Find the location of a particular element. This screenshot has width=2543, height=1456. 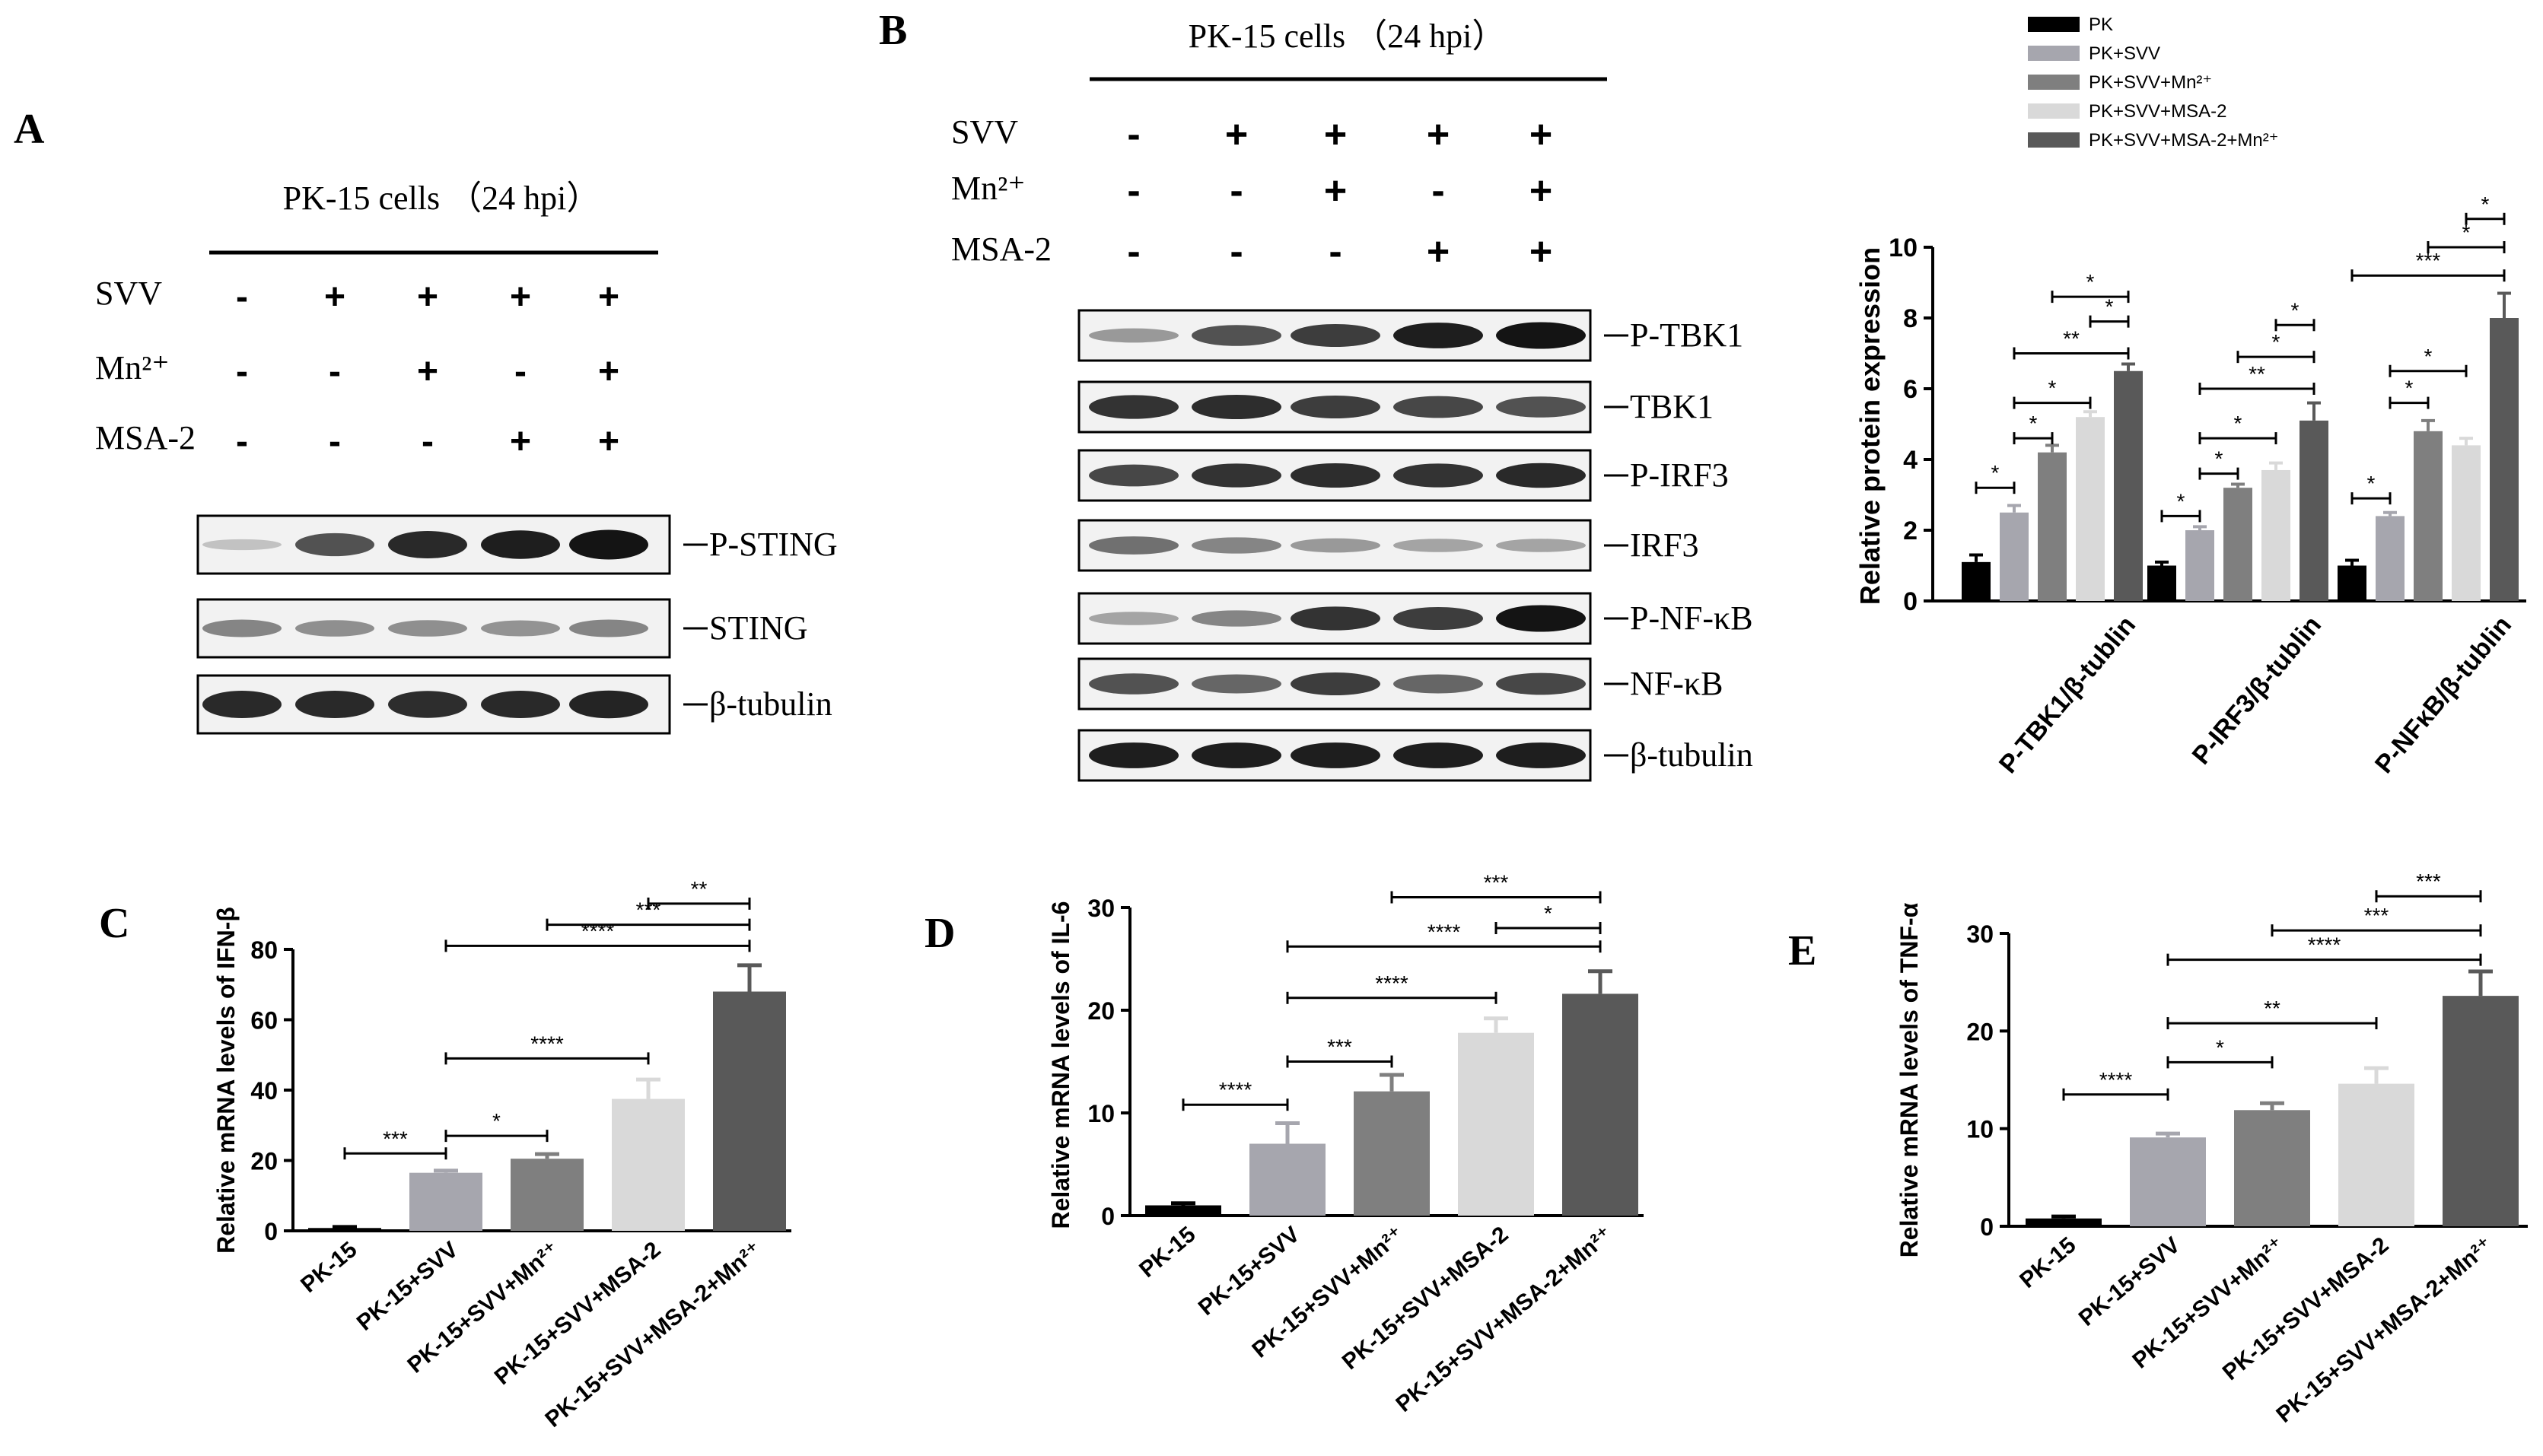

blot-header: PK-15 cells （24 hpi） is located at coordinates (1347, 36).